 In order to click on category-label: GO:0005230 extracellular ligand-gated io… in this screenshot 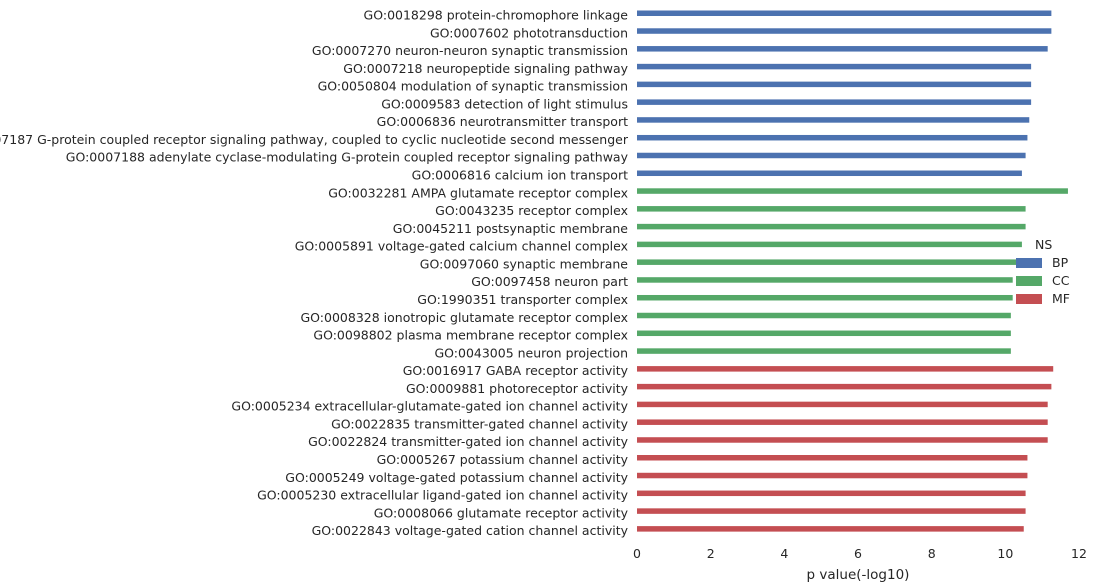, I will do `click(443, 495)`.